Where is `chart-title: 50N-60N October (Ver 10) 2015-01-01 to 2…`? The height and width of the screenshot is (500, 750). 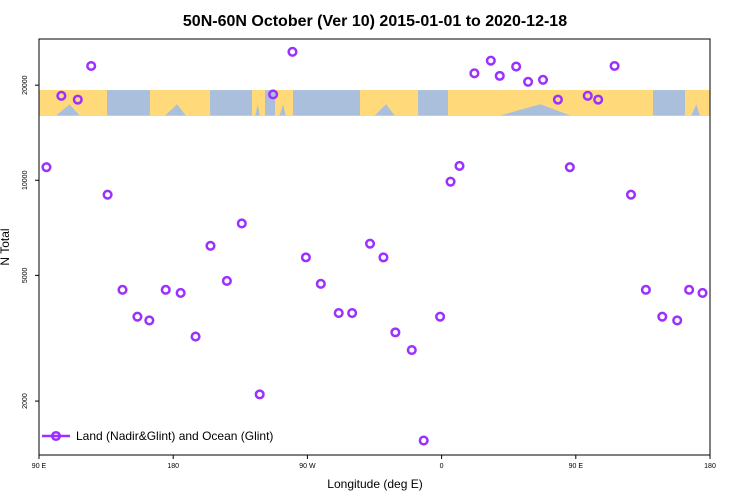
chart-title: 50N-60N October (Ver 10) 2015-01-01 to 2… is located at coordinates (375, 21).